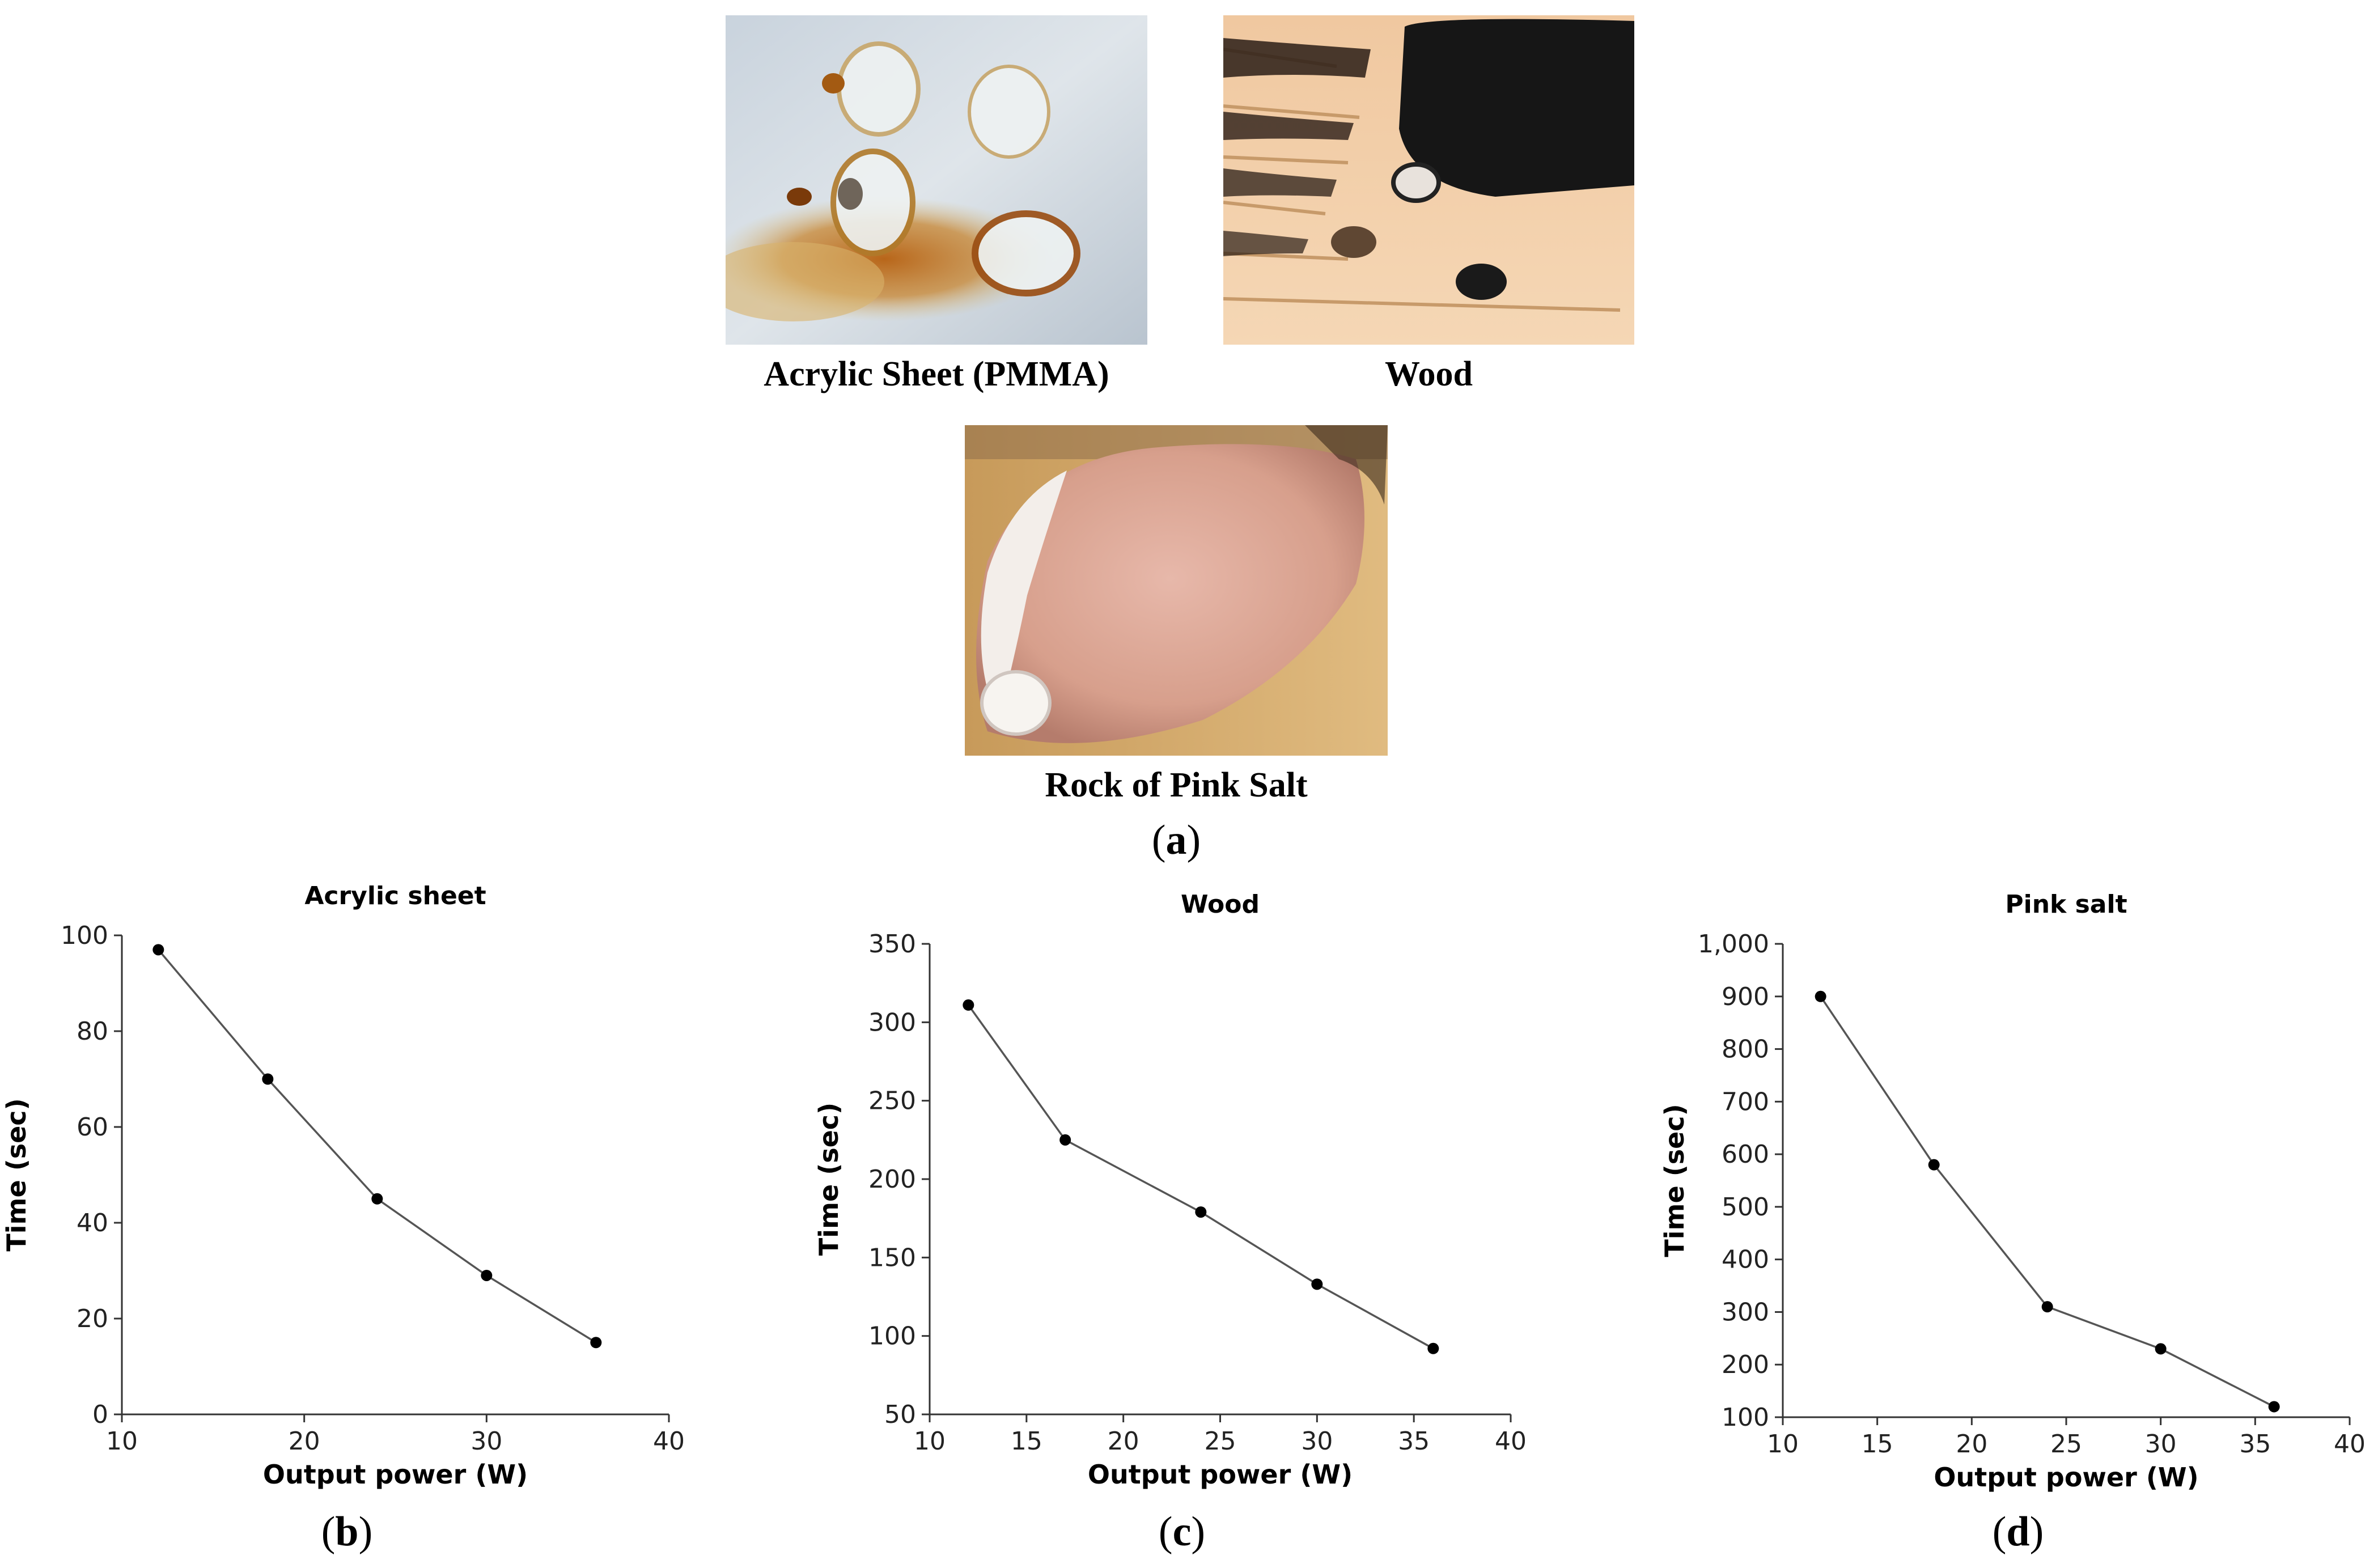 This screenshot has width=2378, height=1568. I want to click on acrylic-sheet-caption: Acrylic Sheet (PMMA), so click(937, 374).